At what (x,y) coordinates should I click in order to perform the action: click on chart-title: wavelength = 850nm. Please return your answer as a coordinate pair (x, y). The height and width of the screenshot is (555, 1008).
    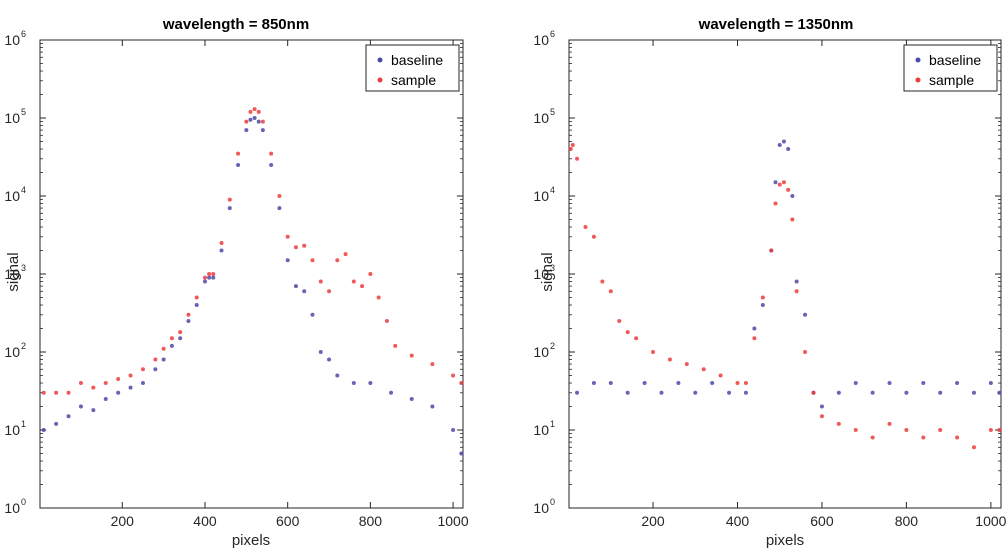
    Looking at the image, I should click on (235, 24).